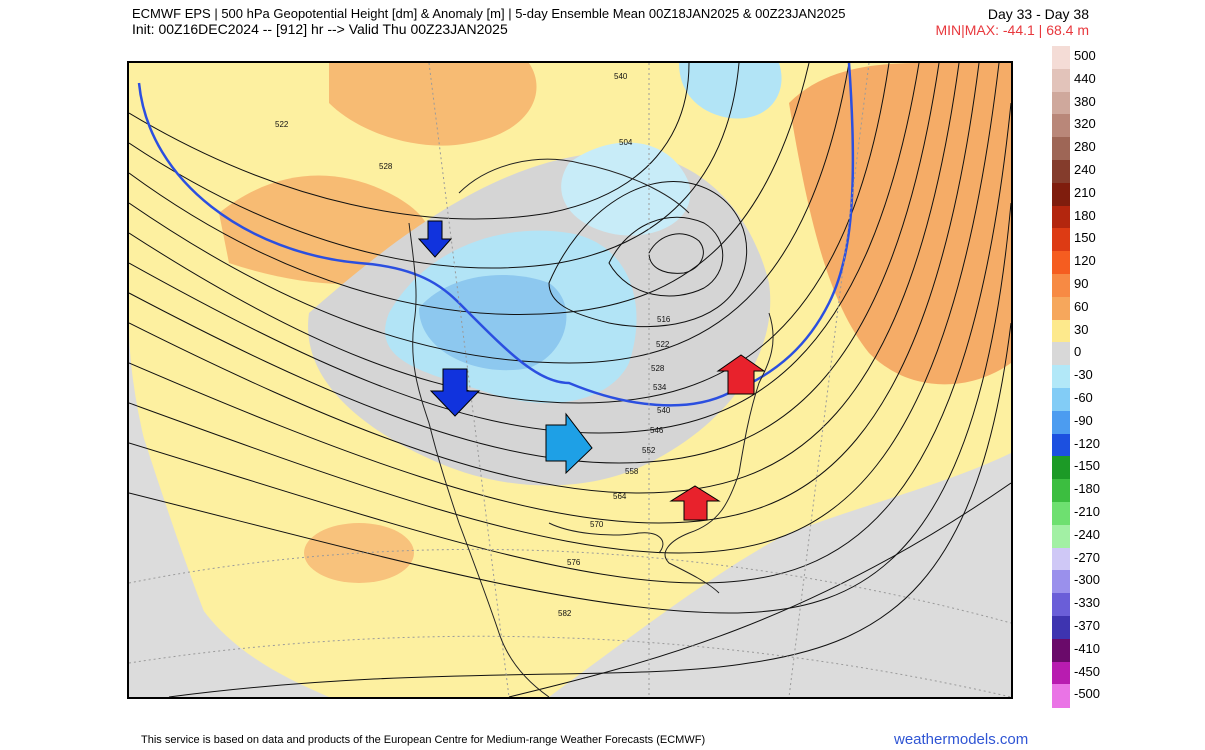  Describe the element at coordinates (1038, 14) in the screenshot. I see `forecast-day-range: Day 33 - Day 38` at that location.